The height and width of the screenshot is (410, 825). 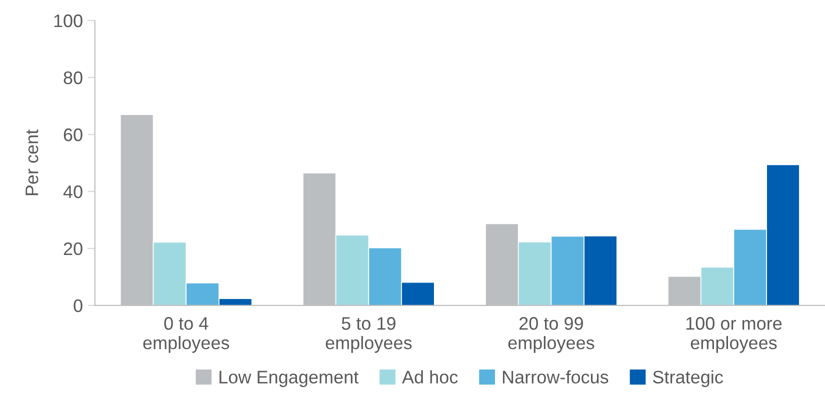 What do you see at coordinates (73, 77) in the screenshot?
I see `y-tick-label: 80` at bounding box center [73, 77].